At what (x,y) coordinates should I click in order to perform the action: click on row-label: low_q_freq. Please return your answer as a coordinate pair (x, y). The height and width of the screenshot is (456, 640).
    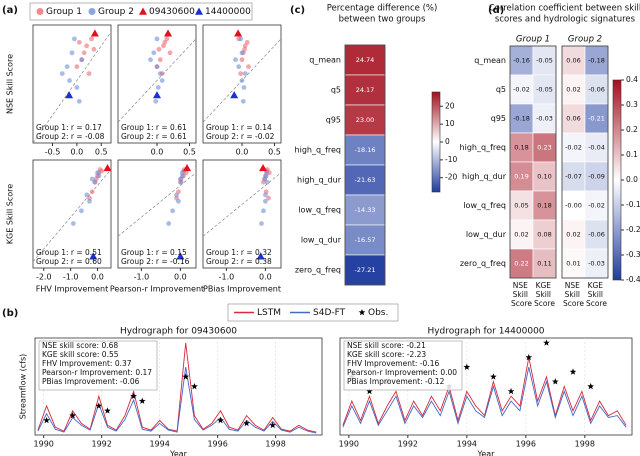
    Looking at the image, I should click on (484, 205).